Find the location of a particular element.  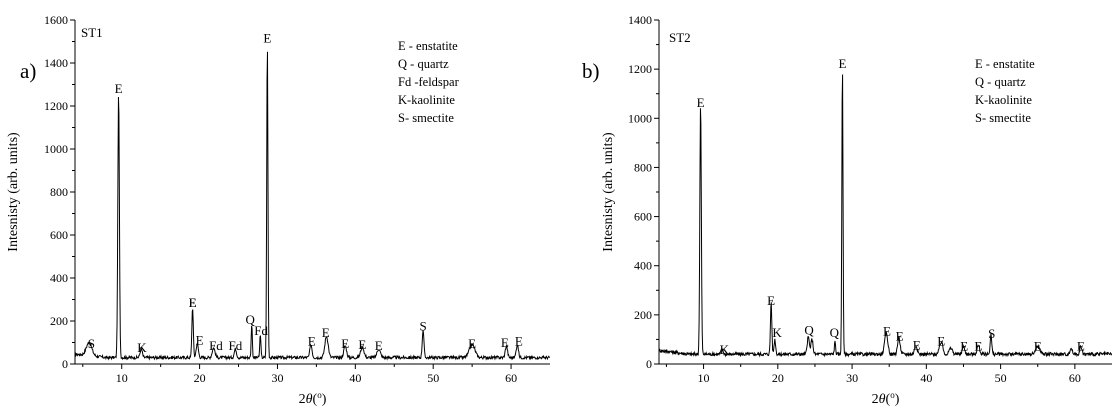

legend-entry: Fd -feldspar is located at coordinates (429, 82).